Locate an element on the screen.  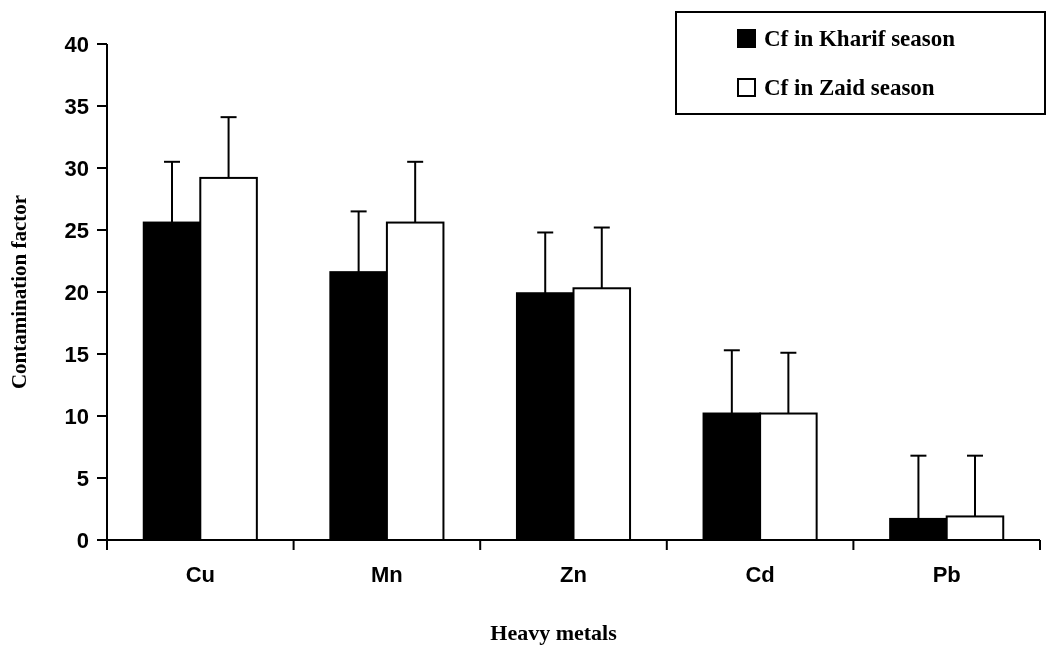
y-tick-label: 30 is located at coordinates (76, 168).